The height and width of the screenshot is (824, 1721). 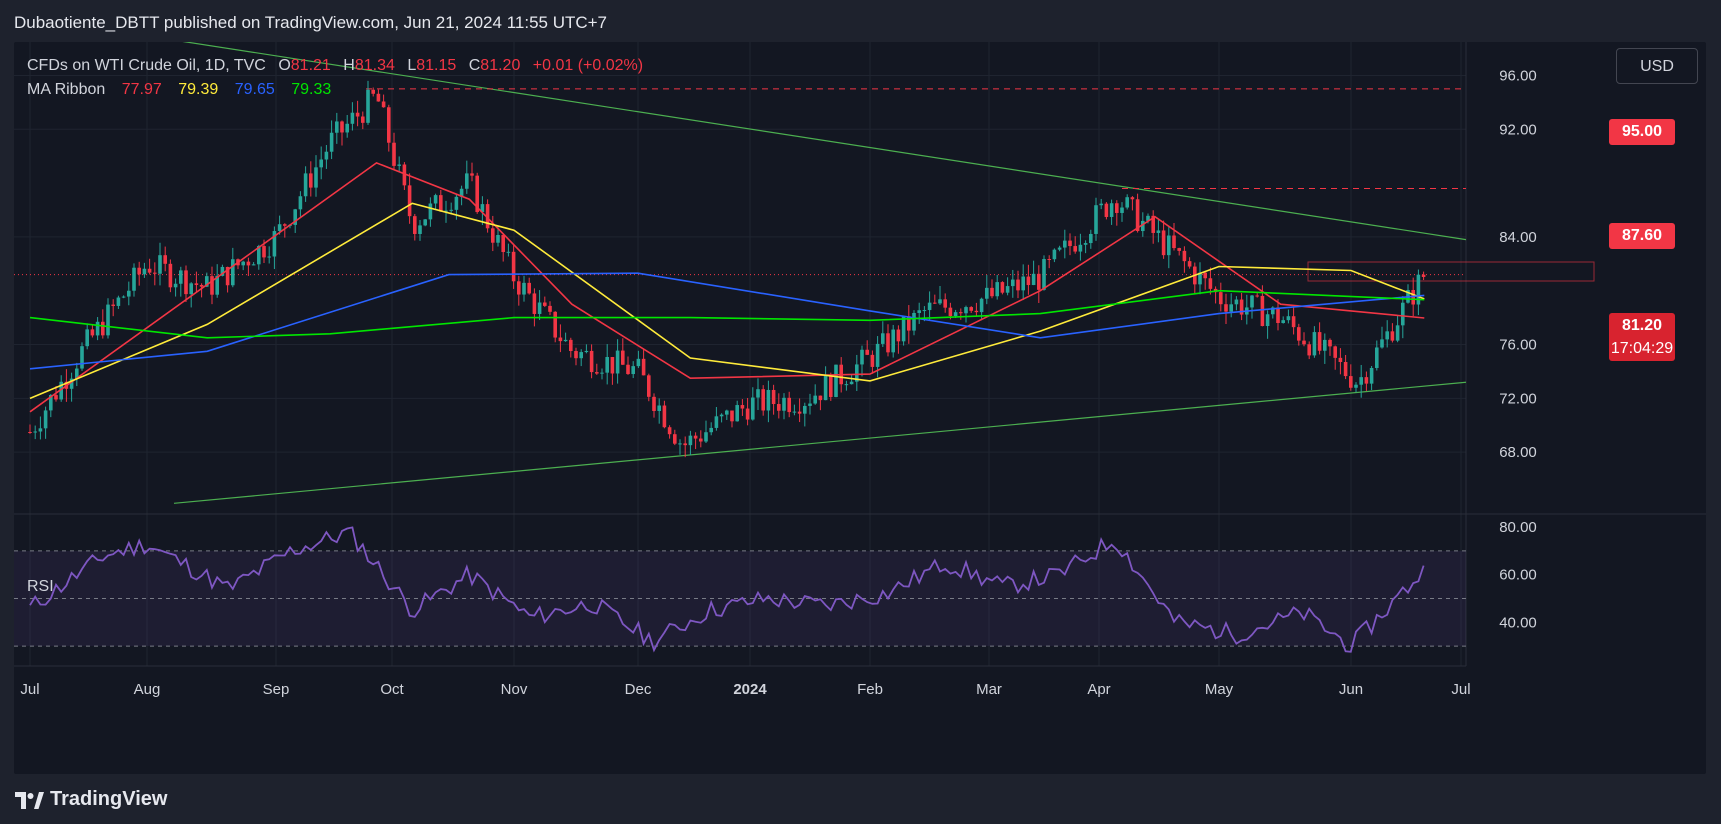 I want to click on resistance-box, so click(x=1451, y=271).